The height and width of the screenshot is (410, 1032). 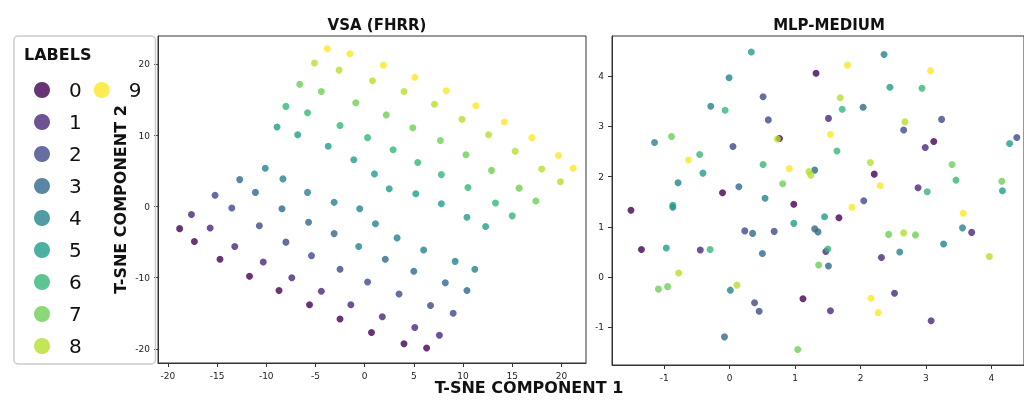 I want to click on legend-label: 3, so click(x=75, y=186).